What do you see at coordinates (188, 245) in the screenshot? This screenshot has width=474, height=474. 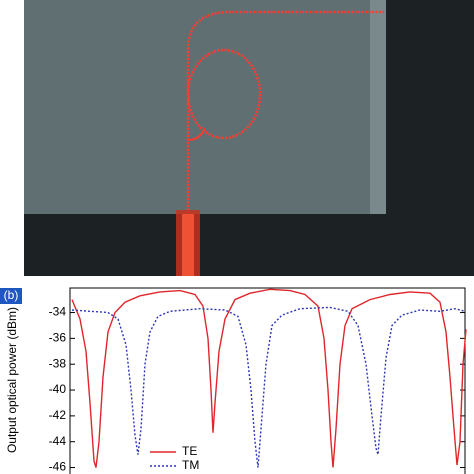 I see `input-spot-core` at bounding box center [188, 245].